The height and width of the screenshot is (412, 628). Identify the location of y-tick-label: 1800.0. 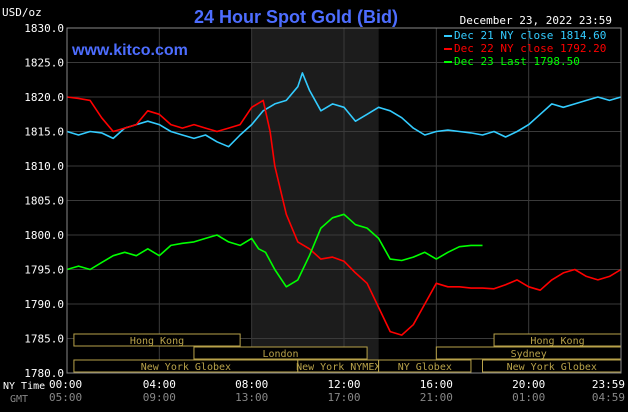
(44, 235).